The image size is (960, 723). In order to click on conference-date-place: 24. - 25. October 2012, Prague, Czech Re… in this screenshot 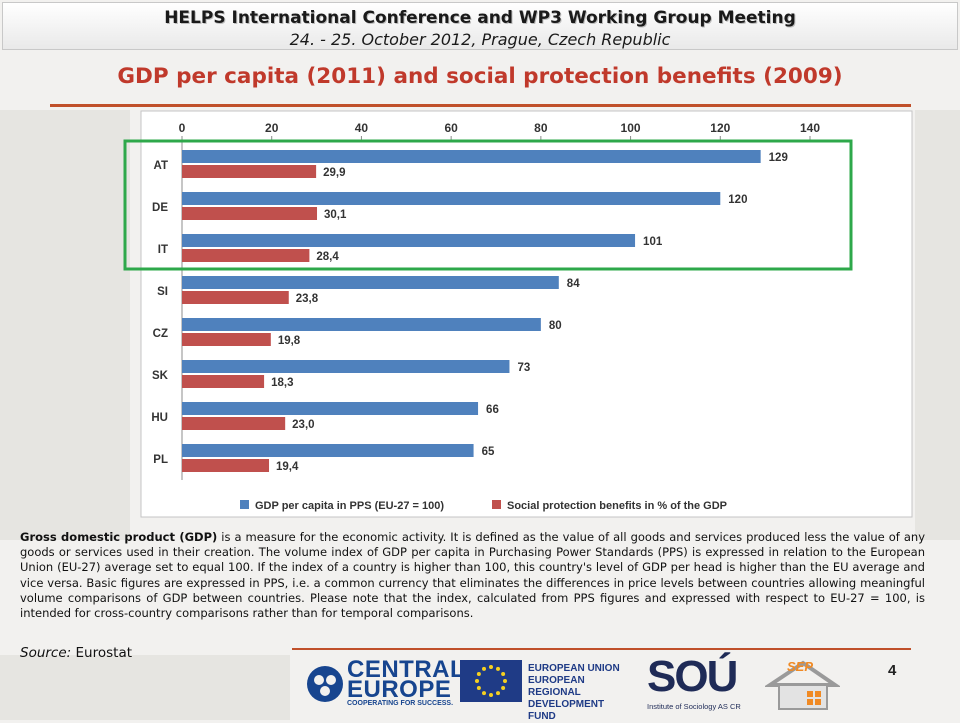, I will do `click(480, 39)`.